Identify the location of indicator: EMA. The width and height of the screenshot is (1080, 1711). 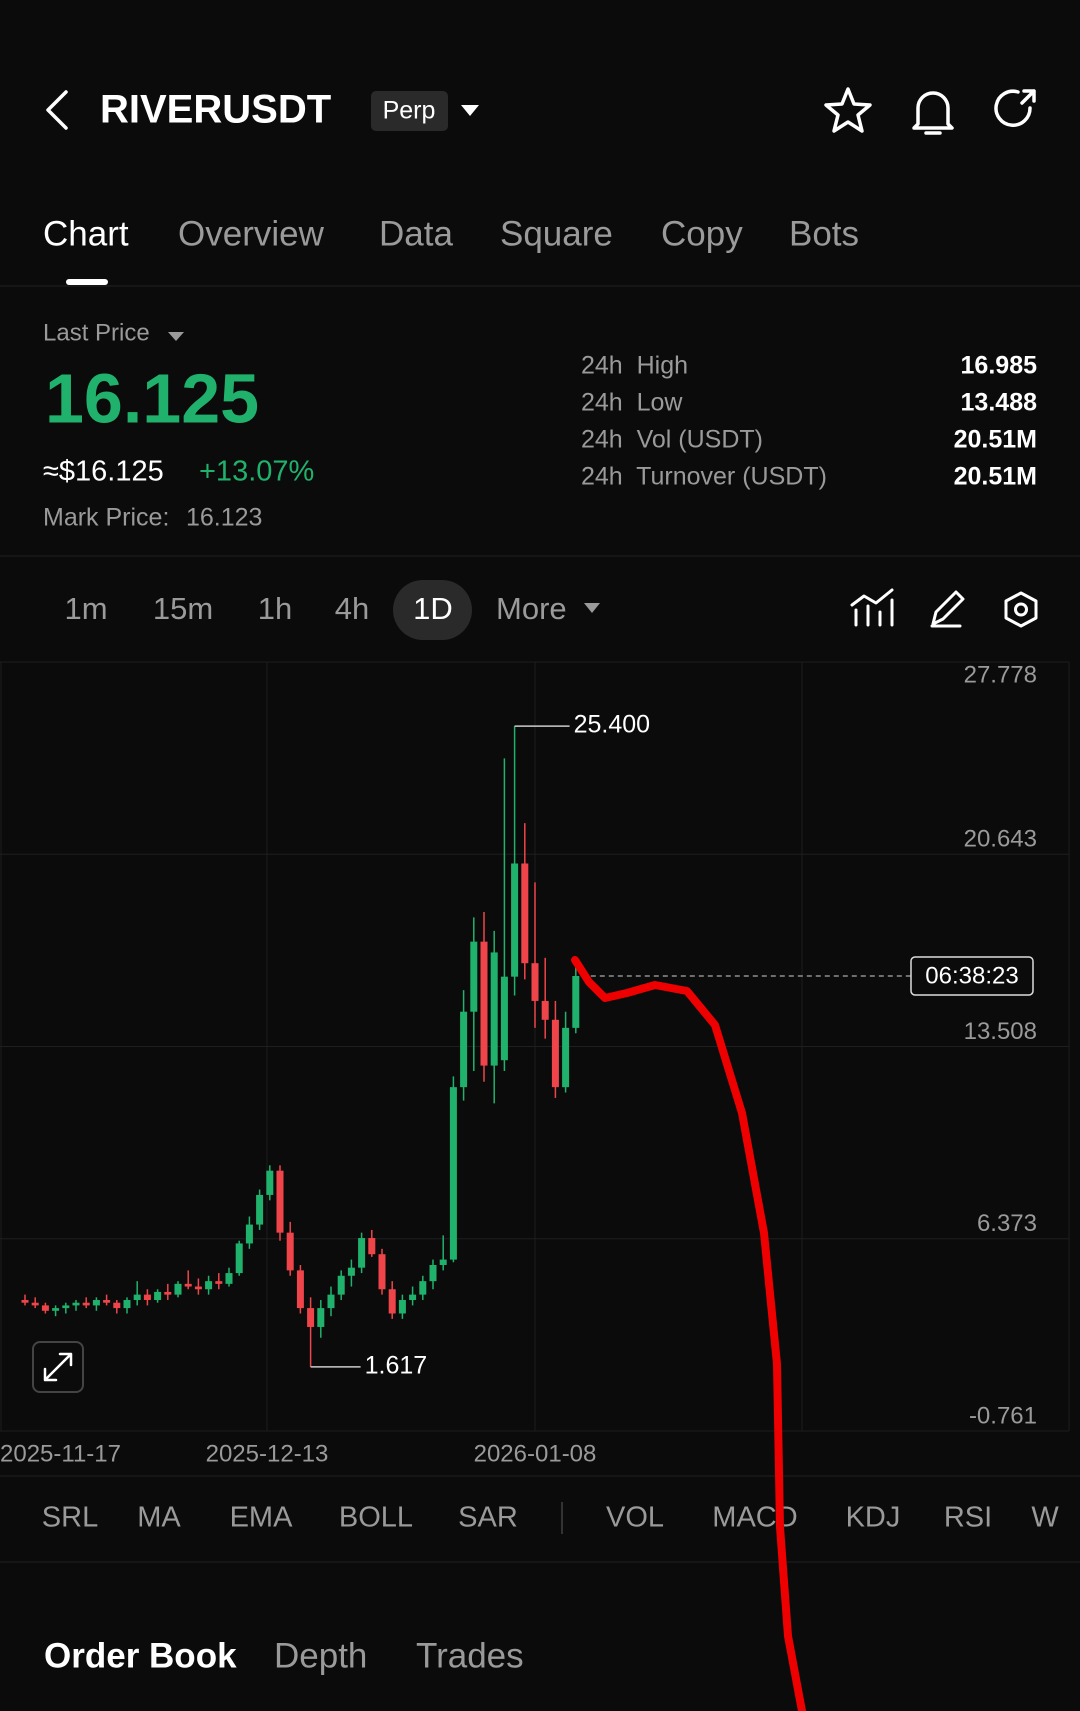
(262, 1518).